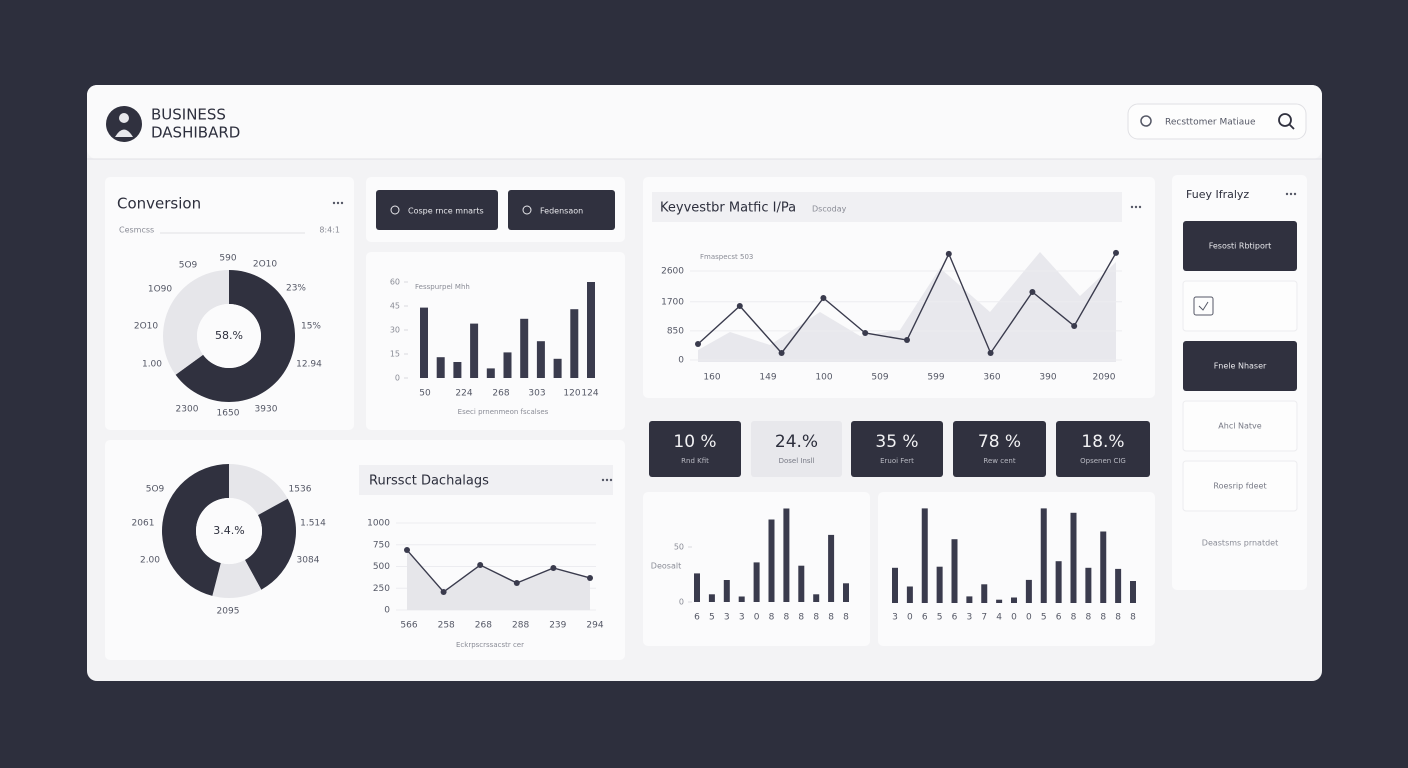 The width and height of the screenshot is (1408, 768). Describe the element at coordinates (266, 410) in the screenshot. I see `donut-label: 3930` at that location.